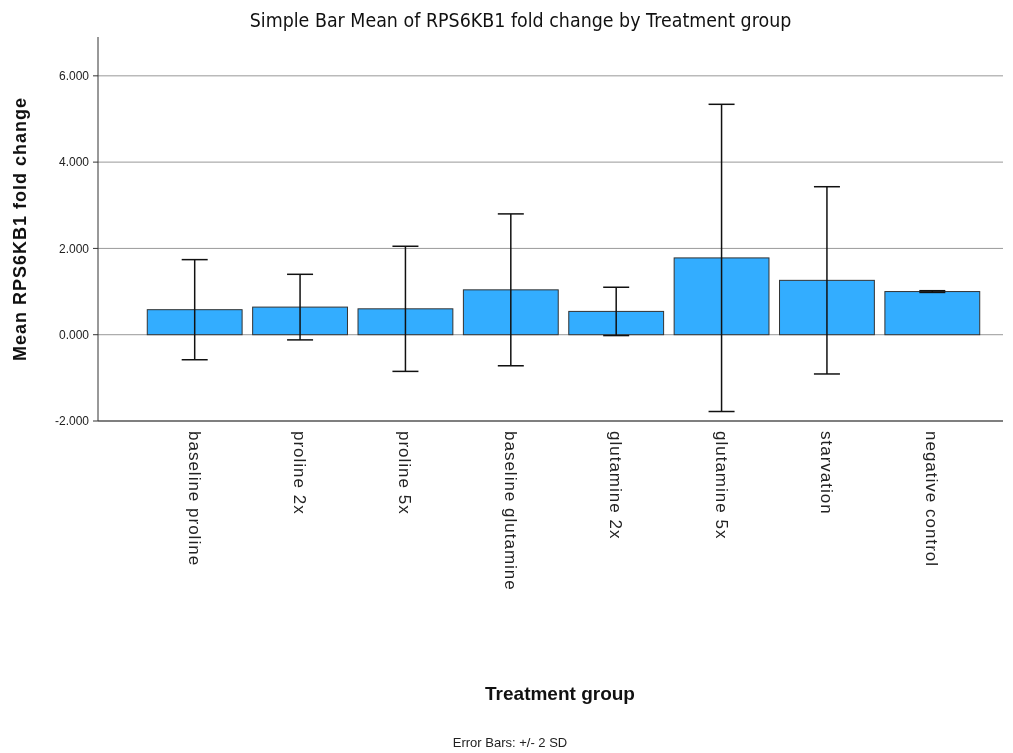 The width and height of the screenshot is (1013, 753). I want to click on x-tick-label: proline 5x, so click(405, 473).